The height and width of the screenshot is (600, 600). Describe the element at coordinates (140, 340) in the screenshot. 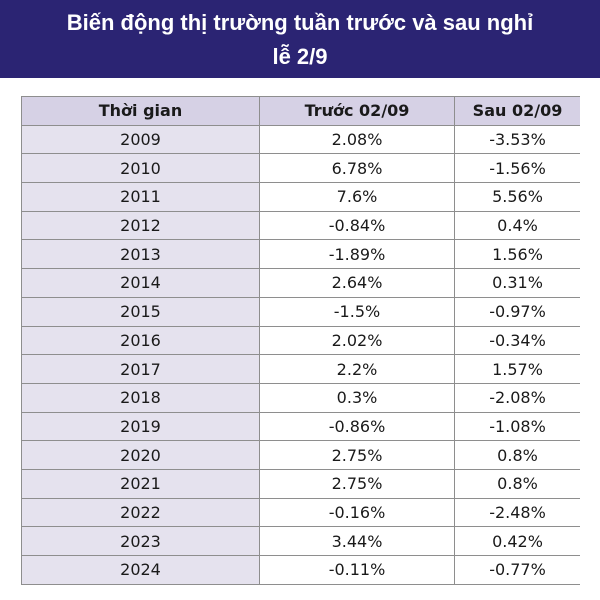

I see `year-cell: 2016` at that location.